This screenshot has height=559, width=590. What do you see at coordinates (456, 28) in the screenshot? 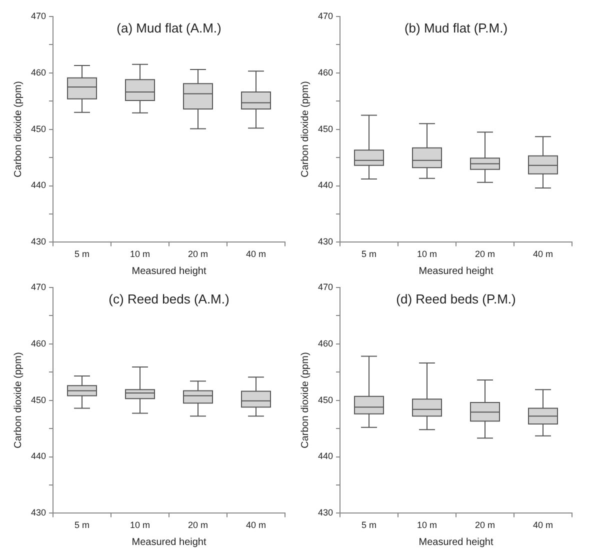
I see `chart-title: (b) Mud flat (P.M.)` at bounding box center [456, 28].